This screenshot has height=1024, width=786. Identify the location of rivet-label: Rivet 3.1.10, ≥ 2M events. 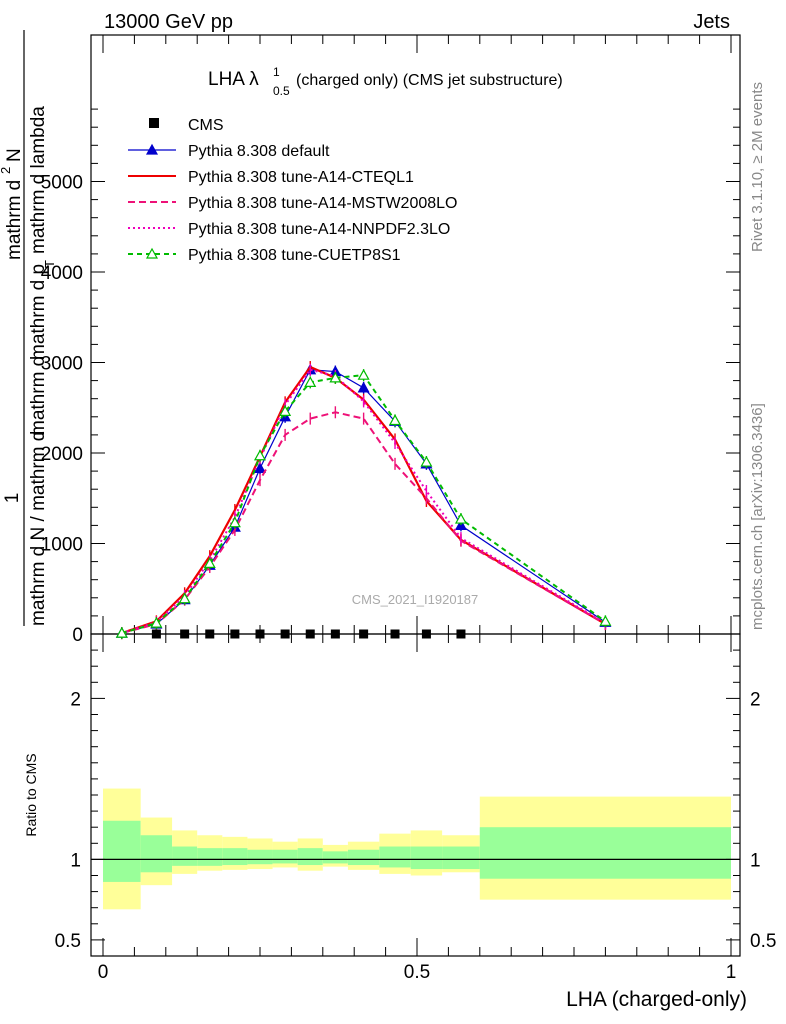
(757, 167).